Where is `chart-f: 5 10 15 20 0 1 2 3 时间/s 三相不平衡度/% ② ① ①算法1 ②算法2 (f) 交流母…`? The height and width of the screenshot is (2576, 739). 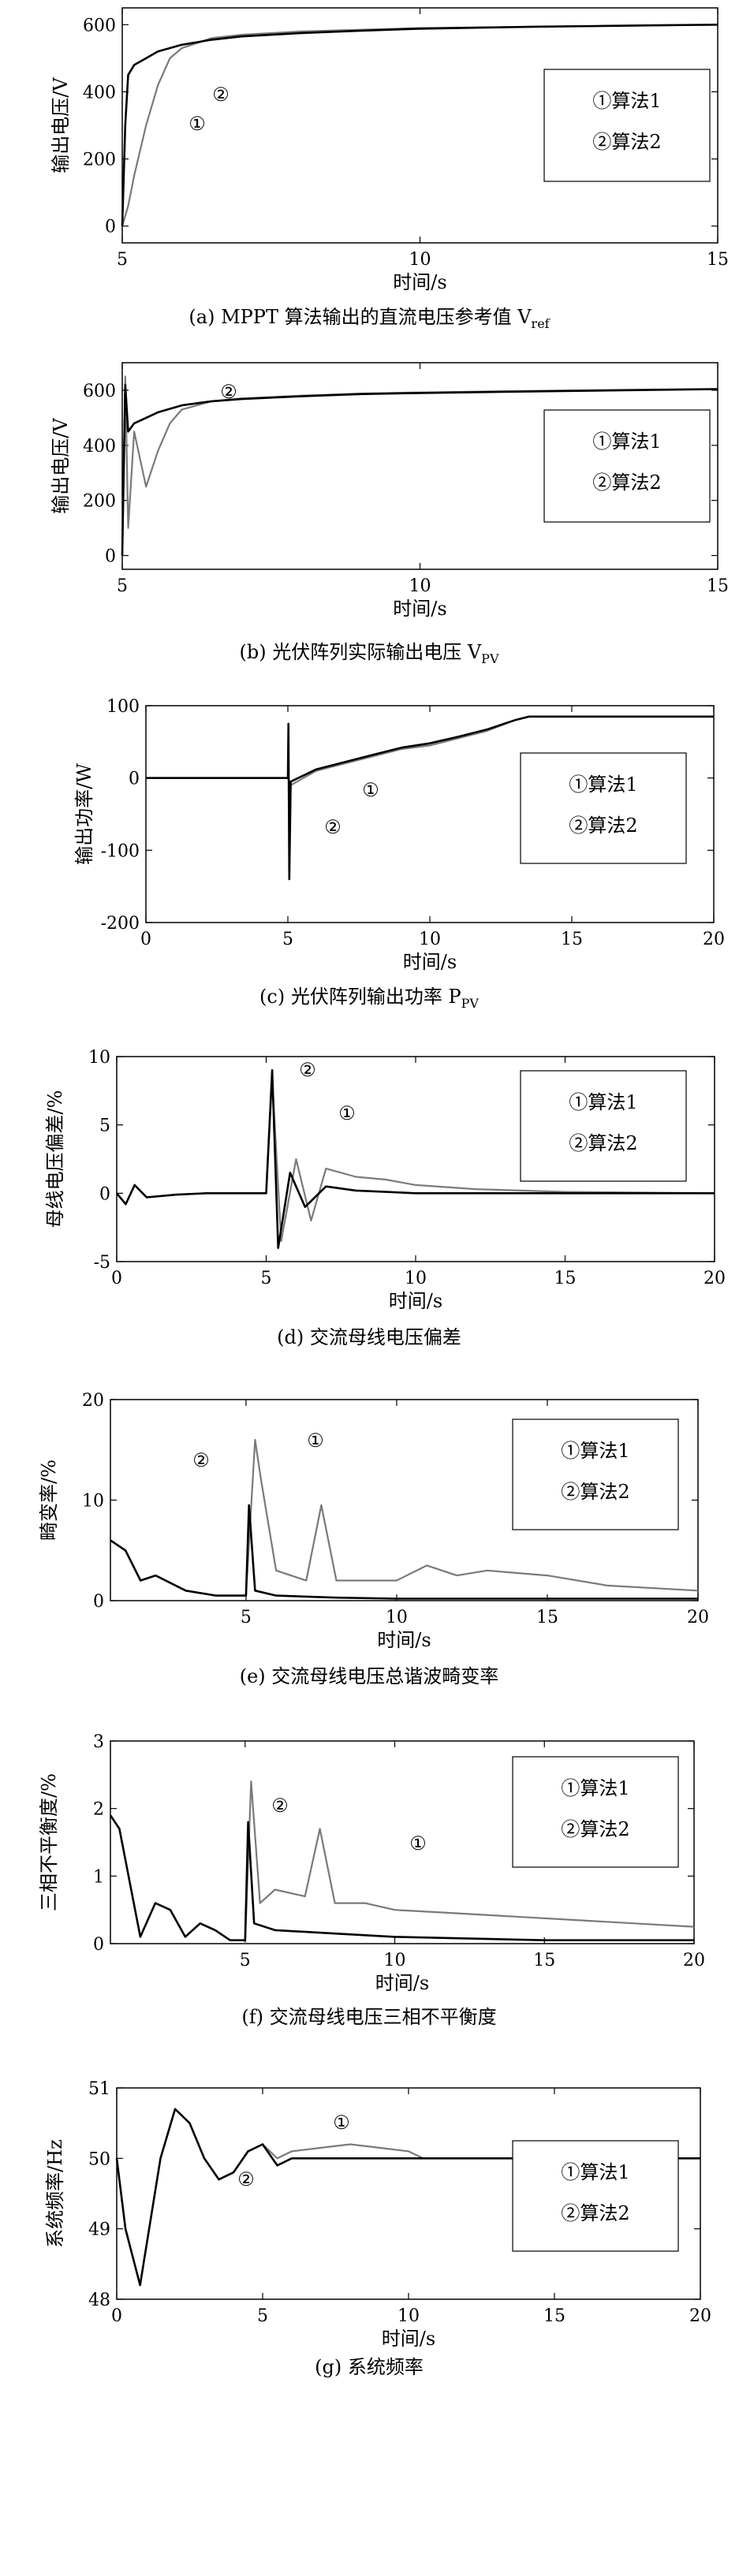 chart-f: 5 10 15 20 0 1 2 3 时间/s 三相不平衡度/% ② ① ①算法1 ②算法2 (f) 交流母… is located at coordinates (371, 1880).